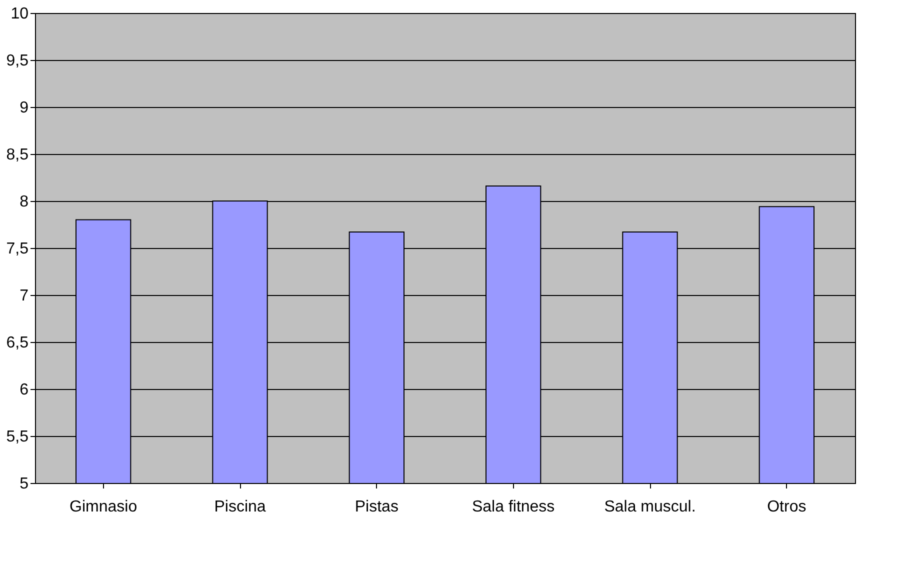 This screenshot has height=561, width=924. What do you see at coordinates (24, 484) in the screenshot?
I see `y-tick-label: 5` at bounding box center [24, 484].